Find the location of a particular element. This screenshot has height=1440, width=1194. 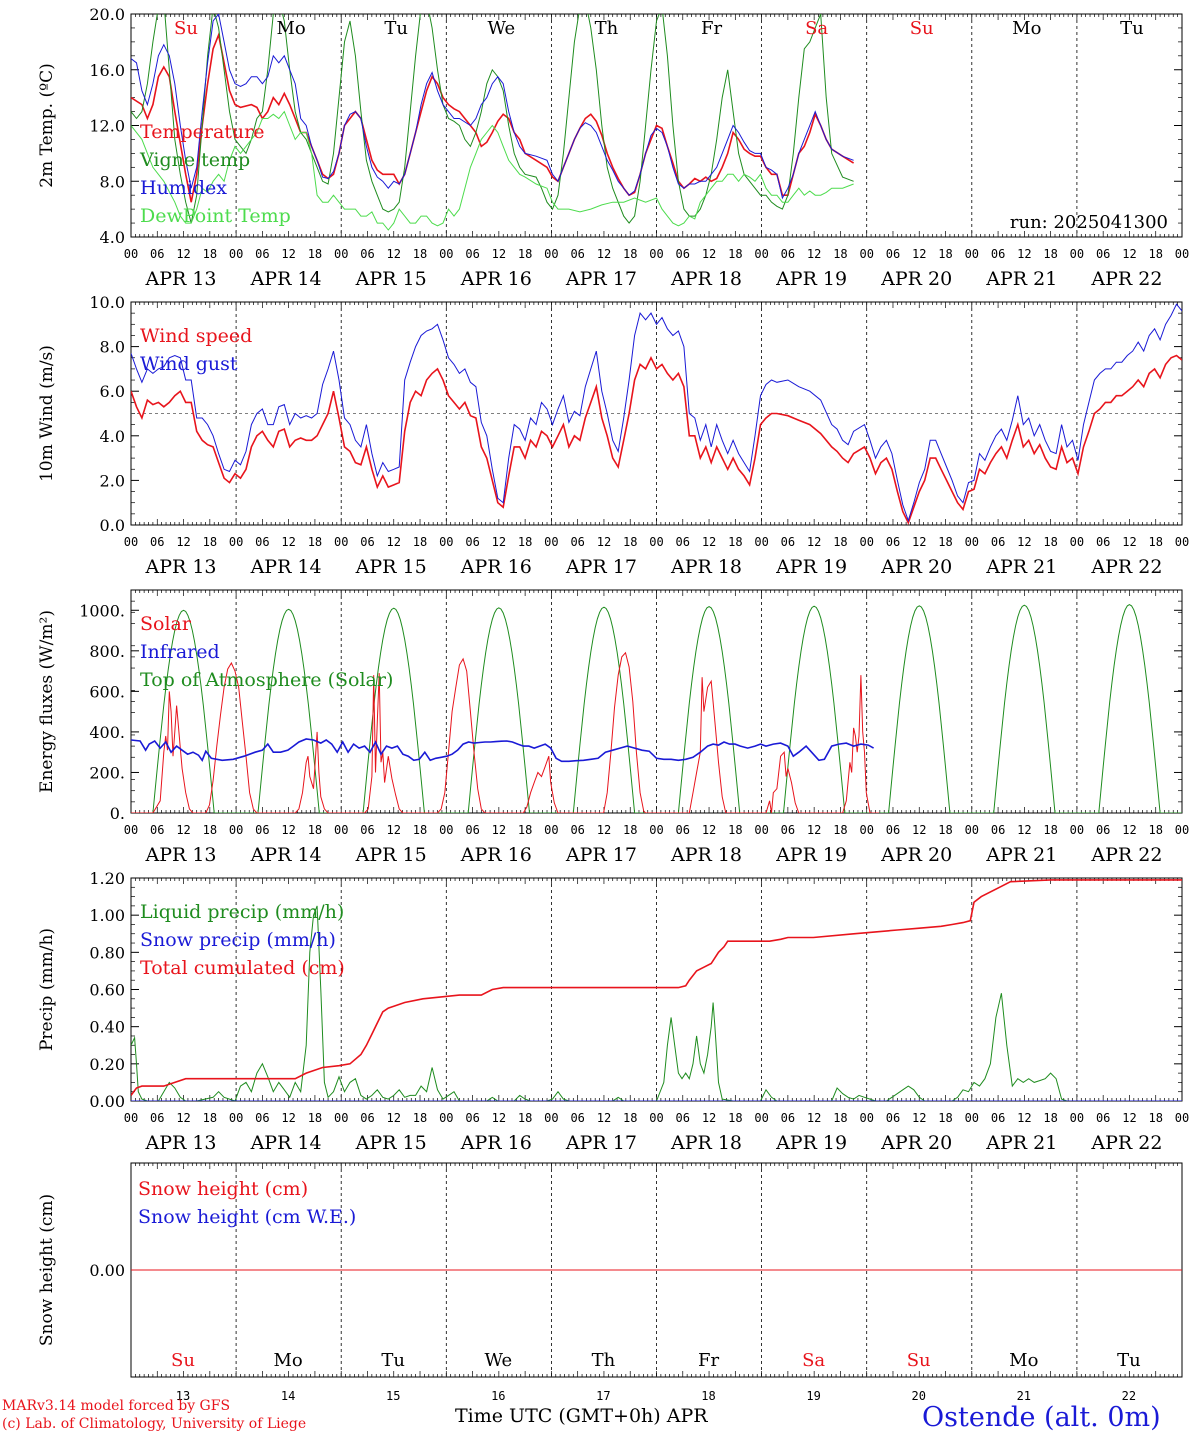

model-line: MARv3.14 model forced by GFS is located at coordinates (116, 1406).